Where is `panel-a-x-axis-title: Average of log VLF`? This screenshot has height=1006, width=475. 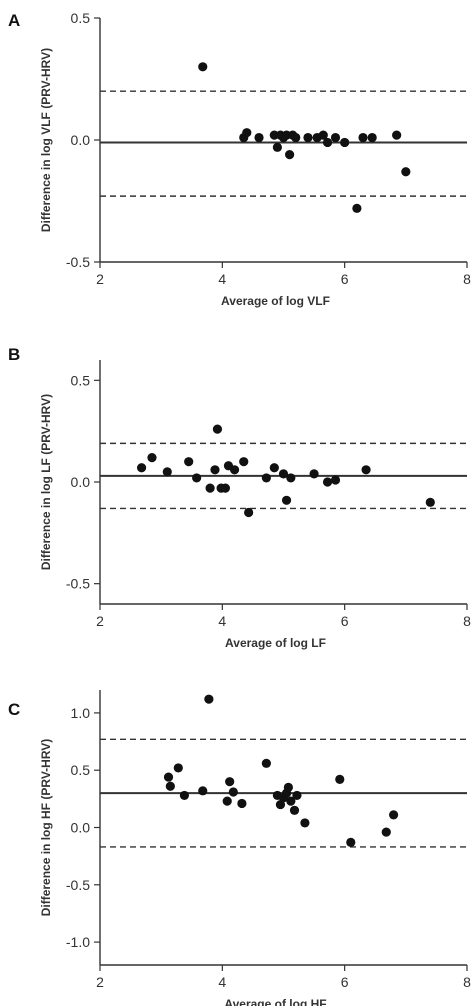
panel-a-x-axis-title: Average of log VLF is located at coordinates (275, 301).